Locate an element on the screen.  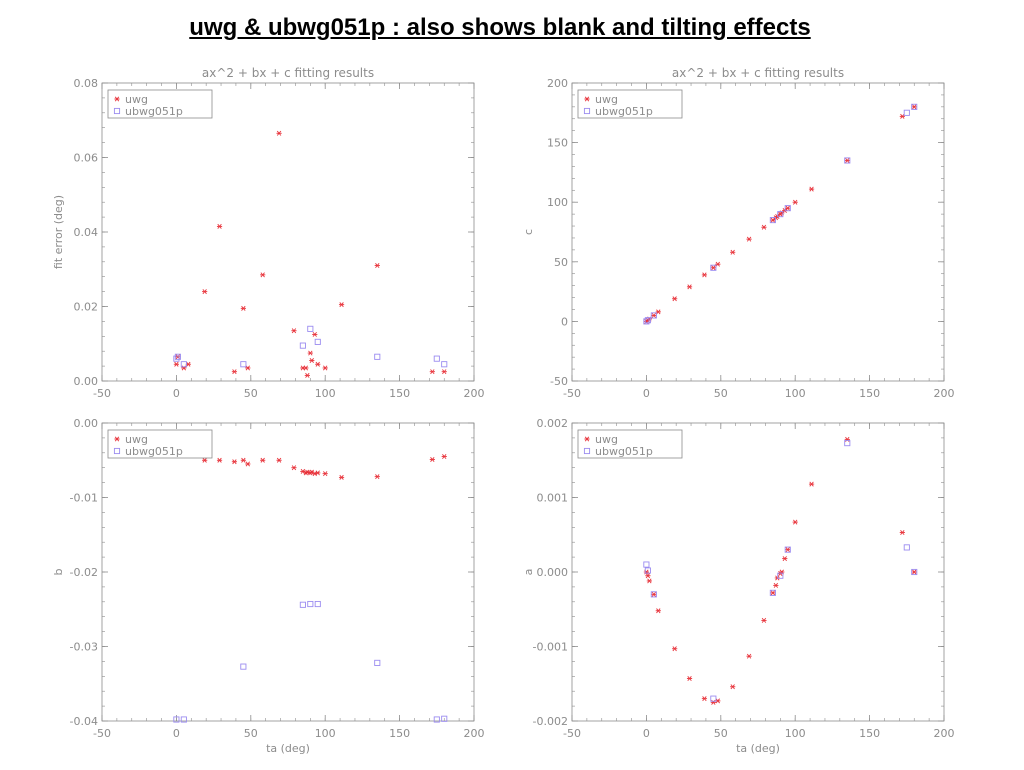
x-tick-label: 0 is located at coordinates (646, 393).